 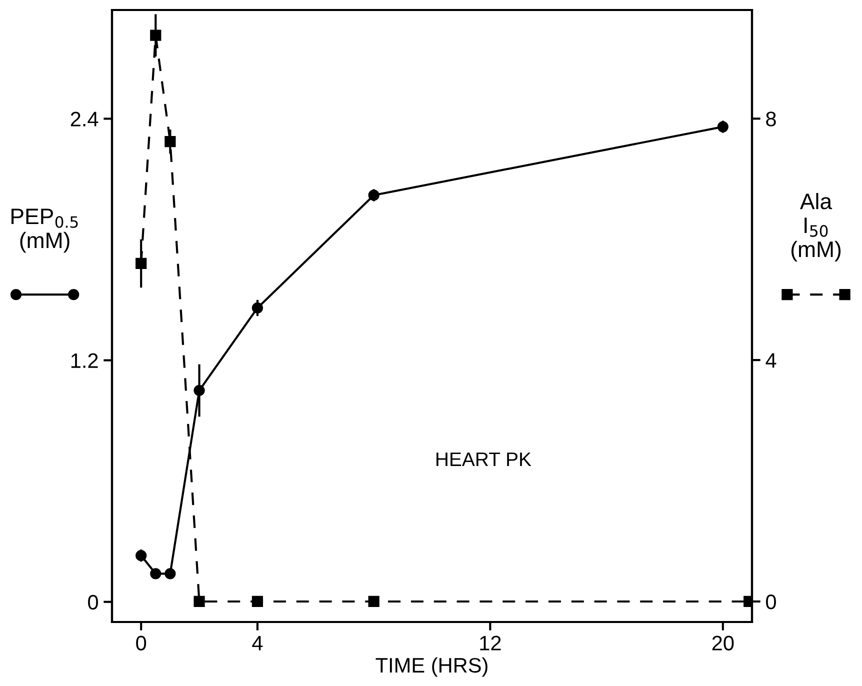 I want to click on y-tick-label: 0, so click(x=93, y=602).